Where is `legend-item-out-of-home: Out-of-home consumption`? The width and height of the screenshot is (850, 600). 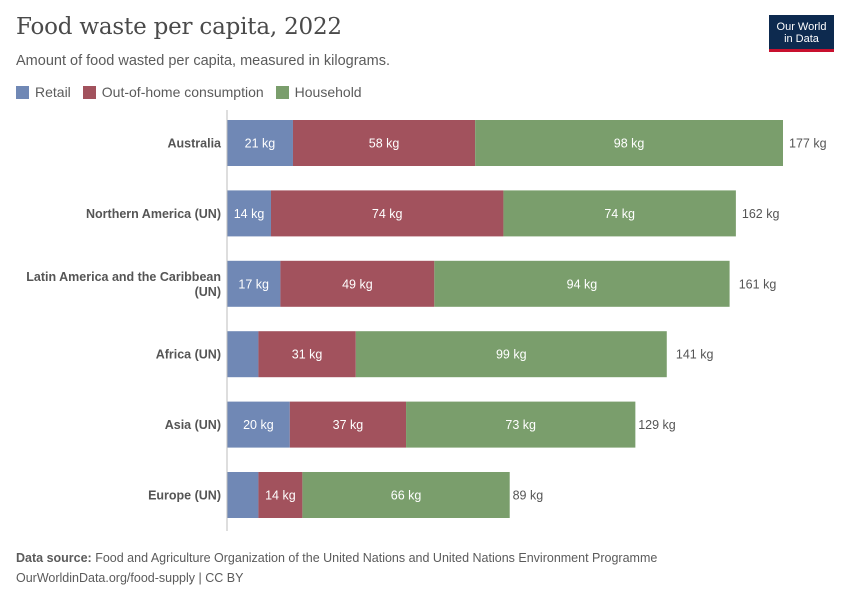 legend-item-out-of-home: Out-of-home consumption is located at coordinates (173, 92).